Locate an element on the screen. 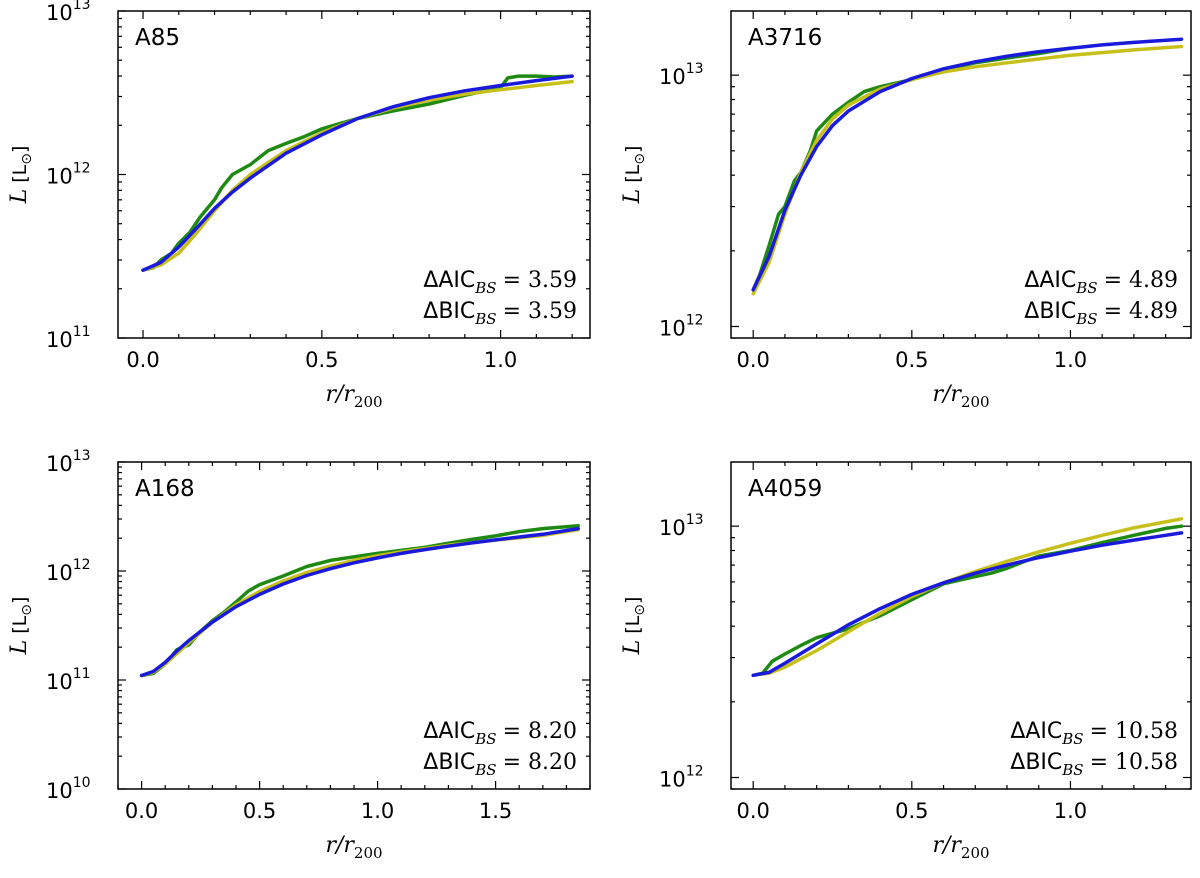  panel-title: A4059 is located at coordinates (785, 489).